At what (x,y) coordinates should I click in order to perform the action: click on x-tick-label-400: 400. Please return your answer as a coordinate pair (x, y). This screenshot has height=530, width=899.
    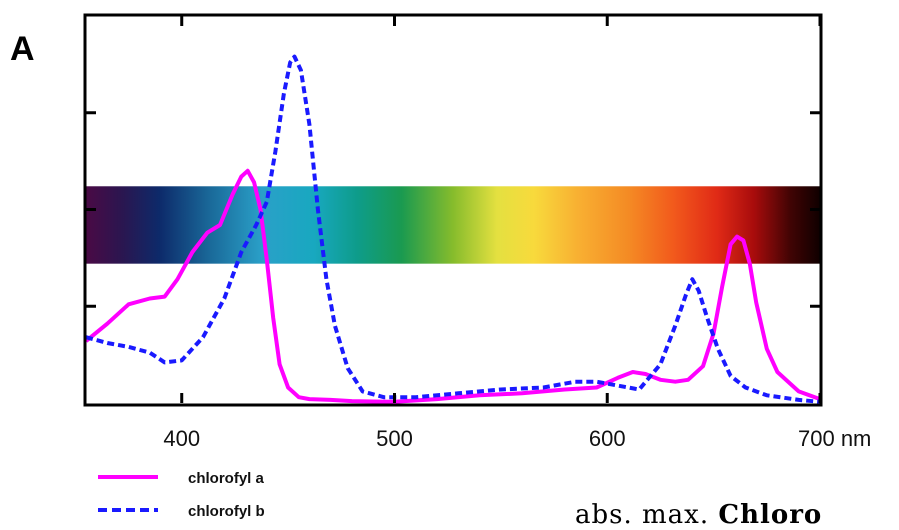
    Looking at the image, I should click on (181, 438).